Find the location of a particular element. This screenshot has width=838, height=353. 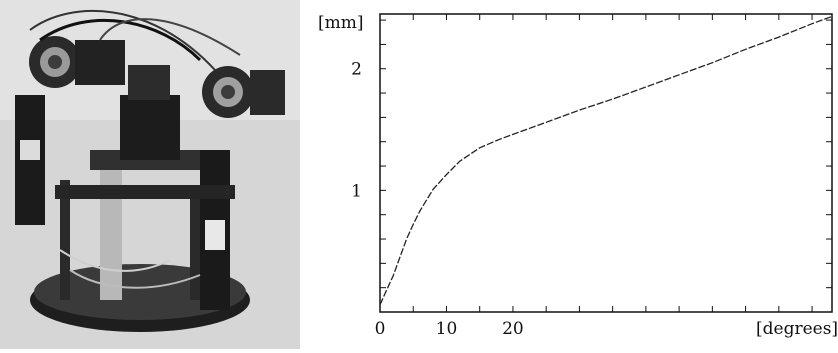

y-tick-label: 1 is located at coordinates (356, 191).